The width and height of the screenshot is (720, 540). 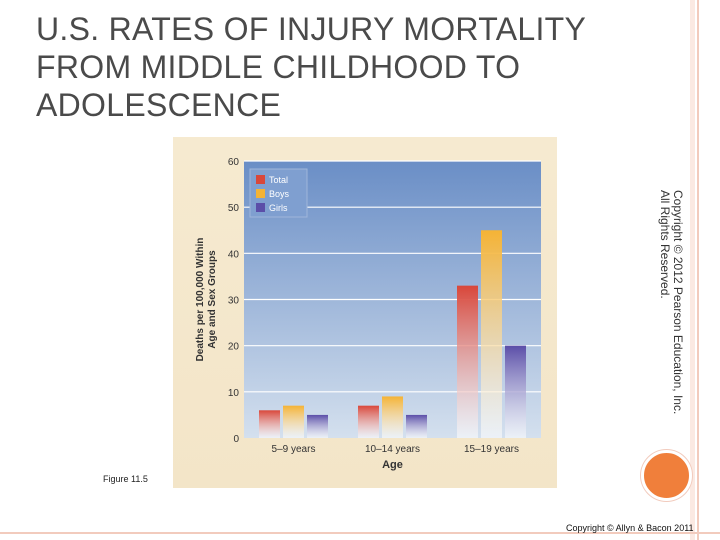 I want to click on footer-copyright: Copyright © Allyn & Bacon 2011, so click(x=630, y=528).